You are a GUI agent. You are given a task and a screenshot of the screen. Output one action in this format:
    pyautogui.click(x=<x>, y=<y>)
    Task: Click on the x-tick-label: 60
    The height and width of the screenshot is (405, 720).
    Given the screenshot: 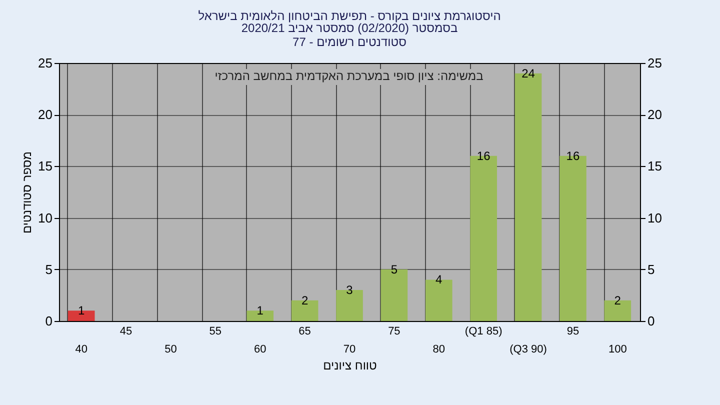 What is the action you would take?
    pyautogui.click(x=260, y=350)
    